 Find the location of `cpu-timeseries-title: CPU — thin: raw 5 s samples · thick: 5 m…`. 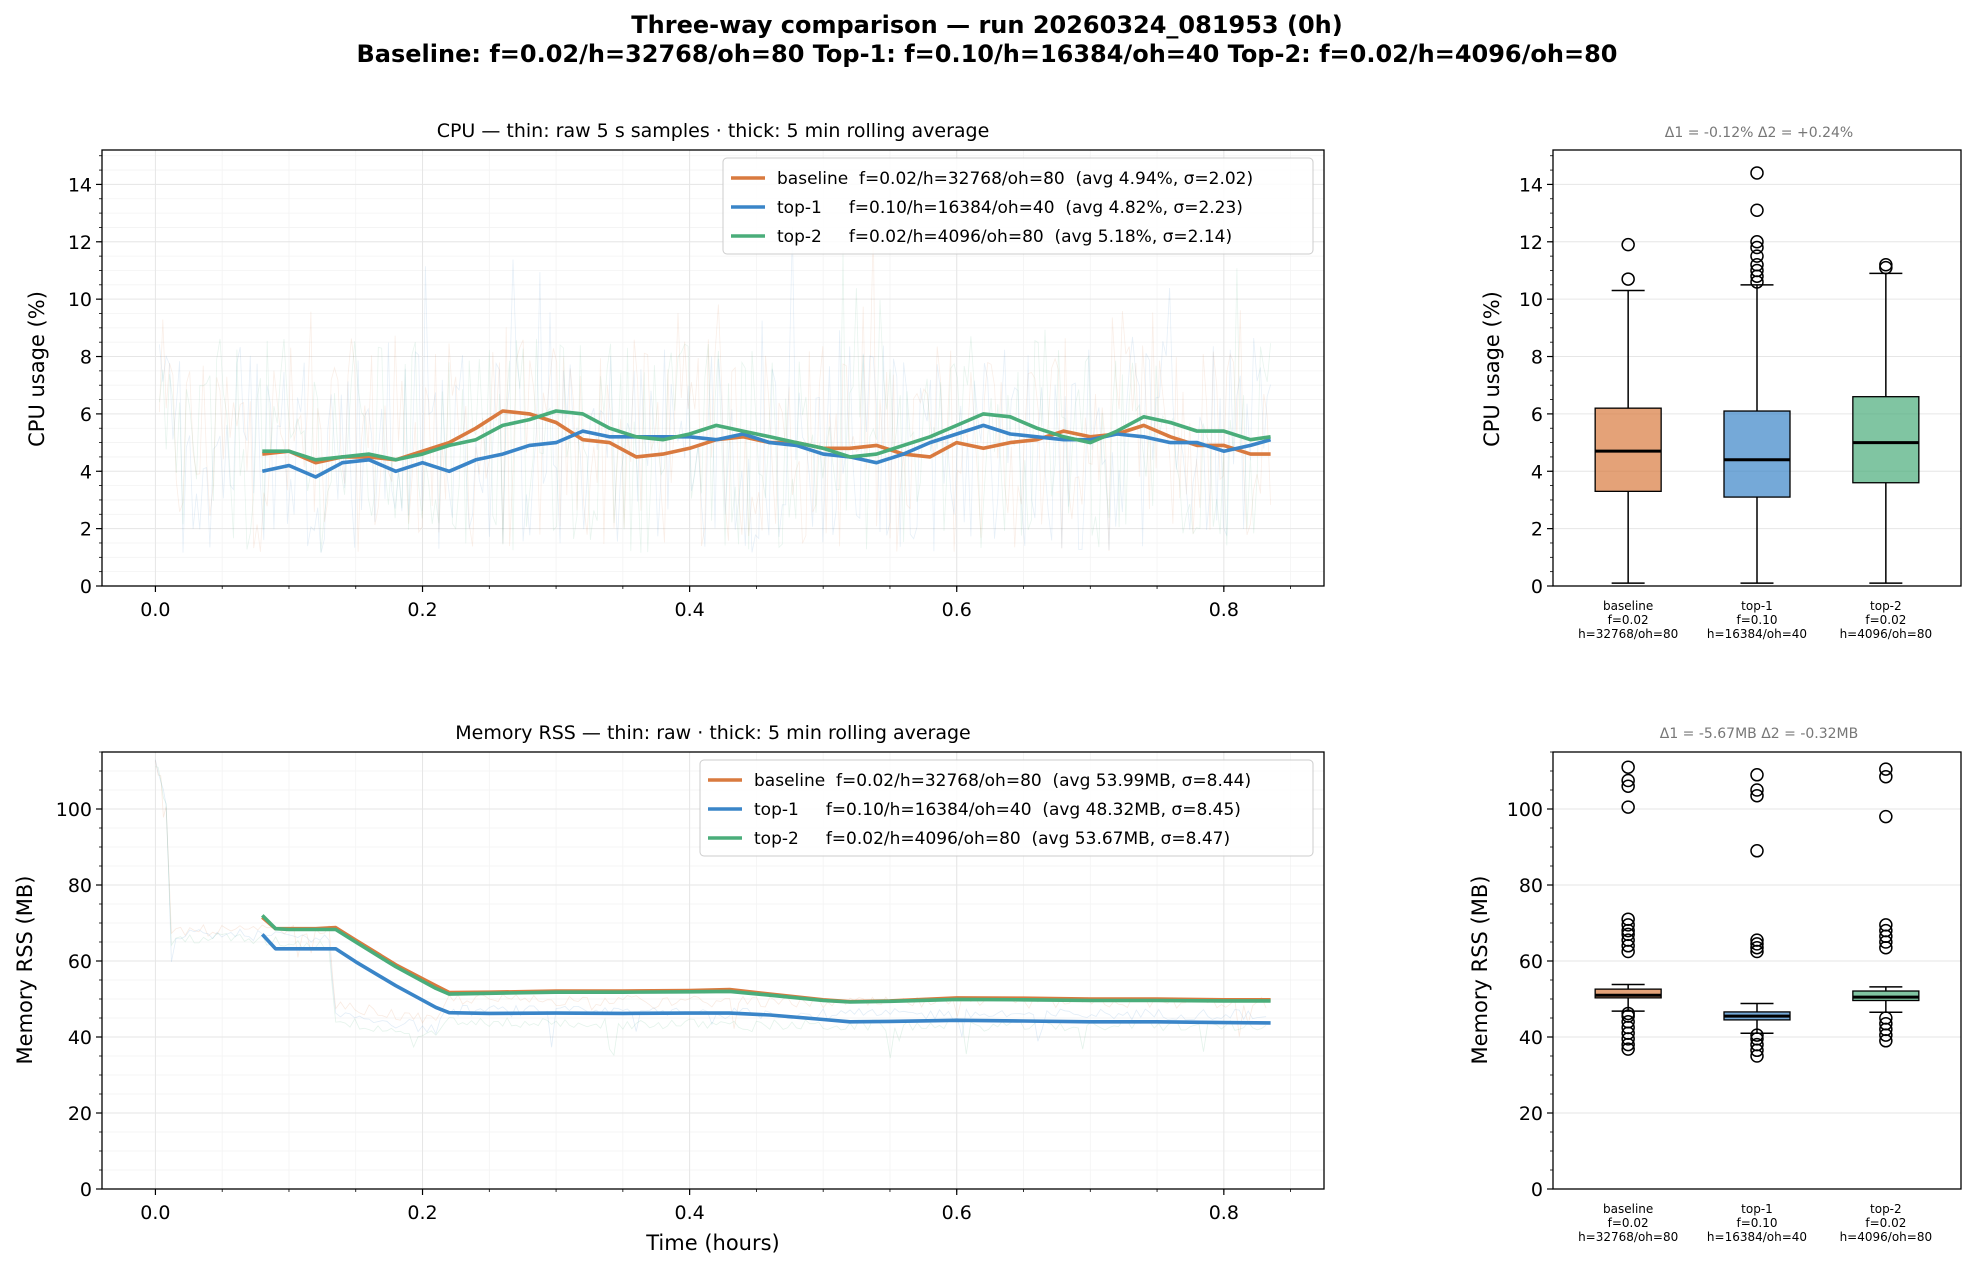

cpu-timeseries-title: CPU — thin: raw 5 s samples · thick: 5 m… is located at coordinates (713, 131).